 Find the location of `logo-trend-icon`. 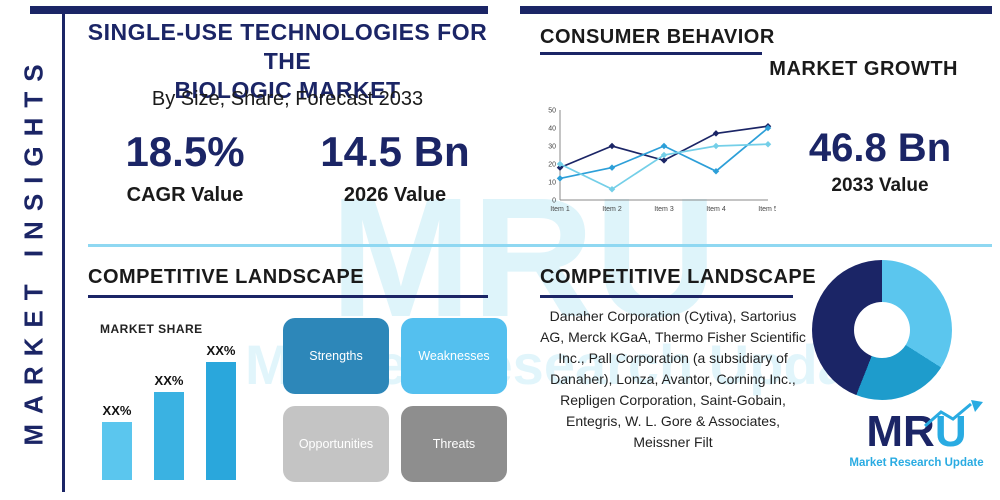

logo-trend-icon is located at coordinates (953, 414).